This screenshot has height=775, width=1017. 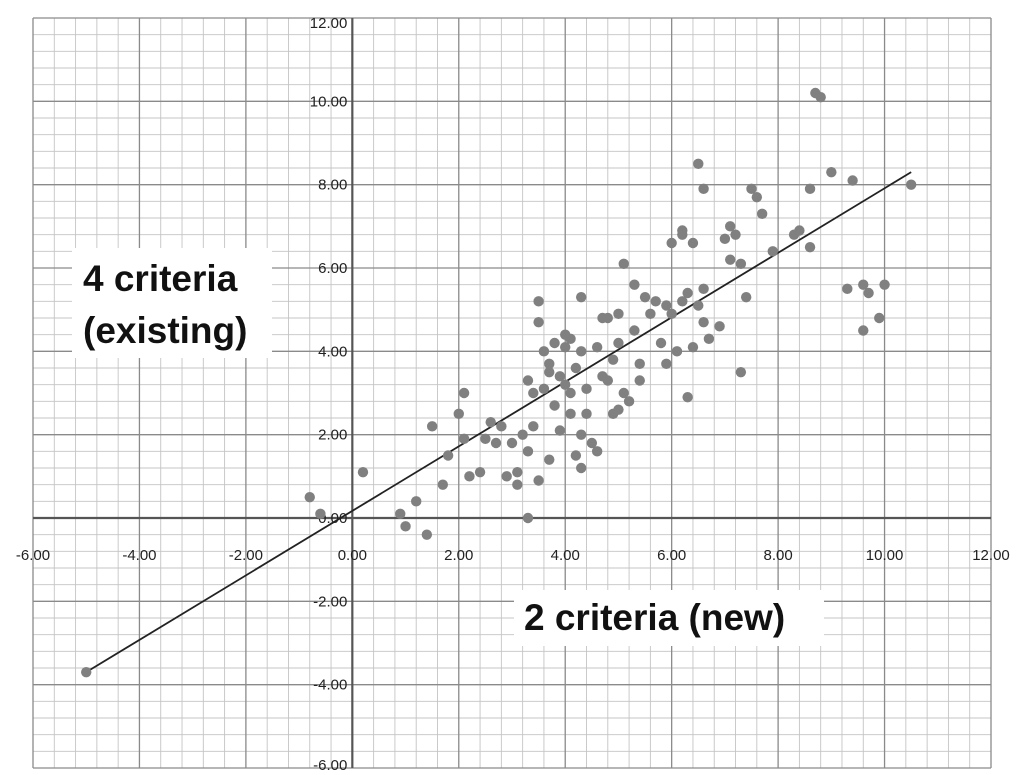 I want to click on x-tick-label: 8.00, so click(x=778, y=555).